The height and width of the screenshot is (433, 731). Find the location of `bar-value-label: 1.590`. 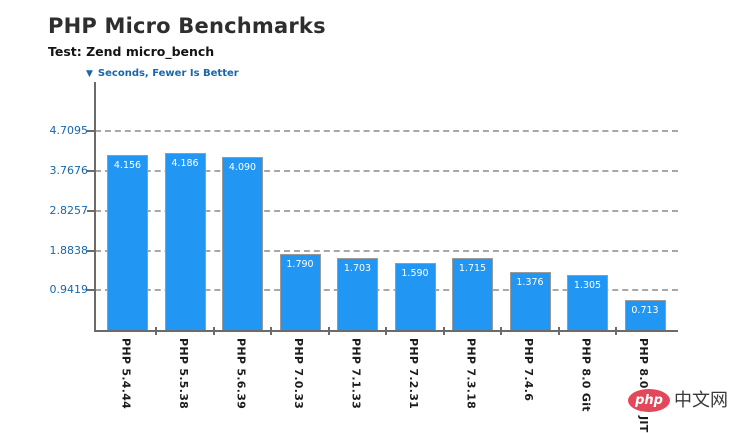

bar-value-label: 1.590 is located at coordinates (415, 273).